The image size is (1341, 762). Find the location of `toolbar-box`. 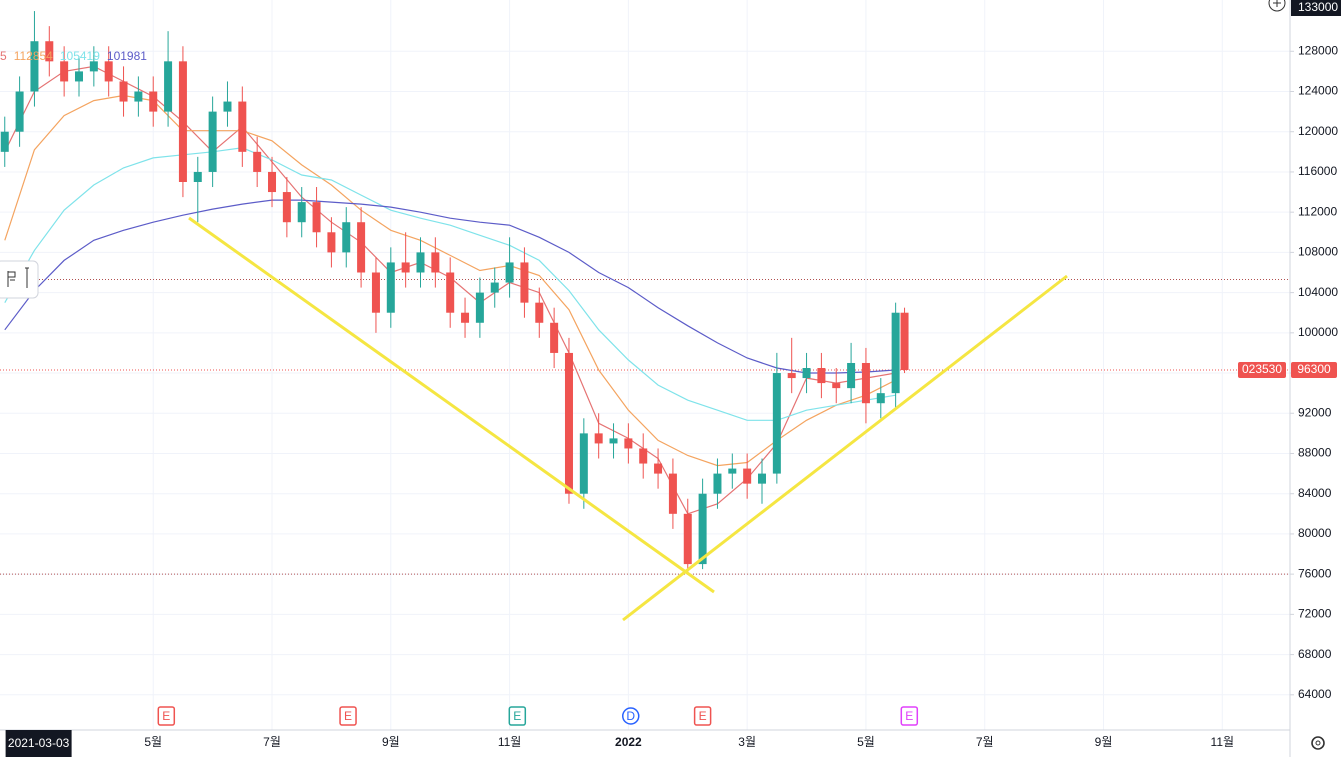

toolbar-box is located at coordinates (19, 279).